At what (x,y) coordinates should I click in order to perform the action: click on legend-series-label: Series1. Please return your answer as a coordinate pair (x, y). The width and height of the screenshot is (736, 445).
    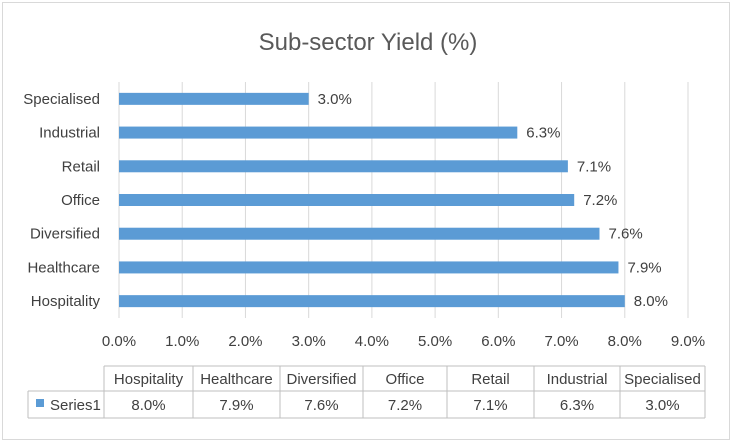
    Looking at the image, I should click on (75, 405).